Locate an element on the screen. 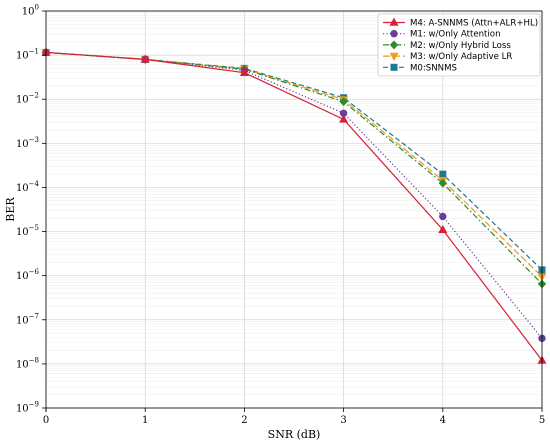  y-tick-label: 10⁻⁸ is located at coordinates (27, 363).